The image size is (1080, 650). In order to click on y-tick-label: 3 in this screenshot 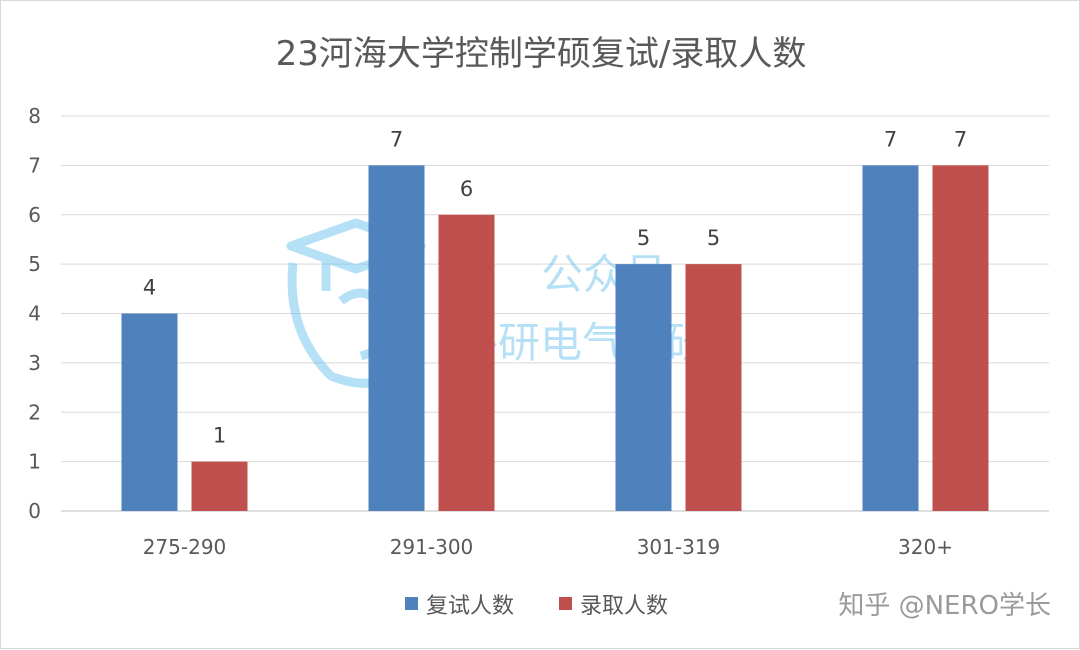, I will do `click(34, 363)`.